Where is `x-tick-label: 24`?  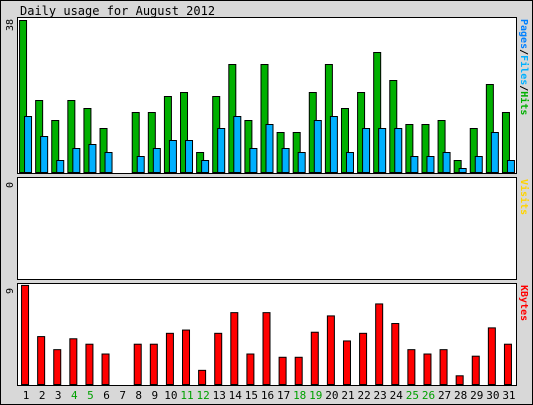 x-tick-label: 24 is located at coordinates (397, 395).